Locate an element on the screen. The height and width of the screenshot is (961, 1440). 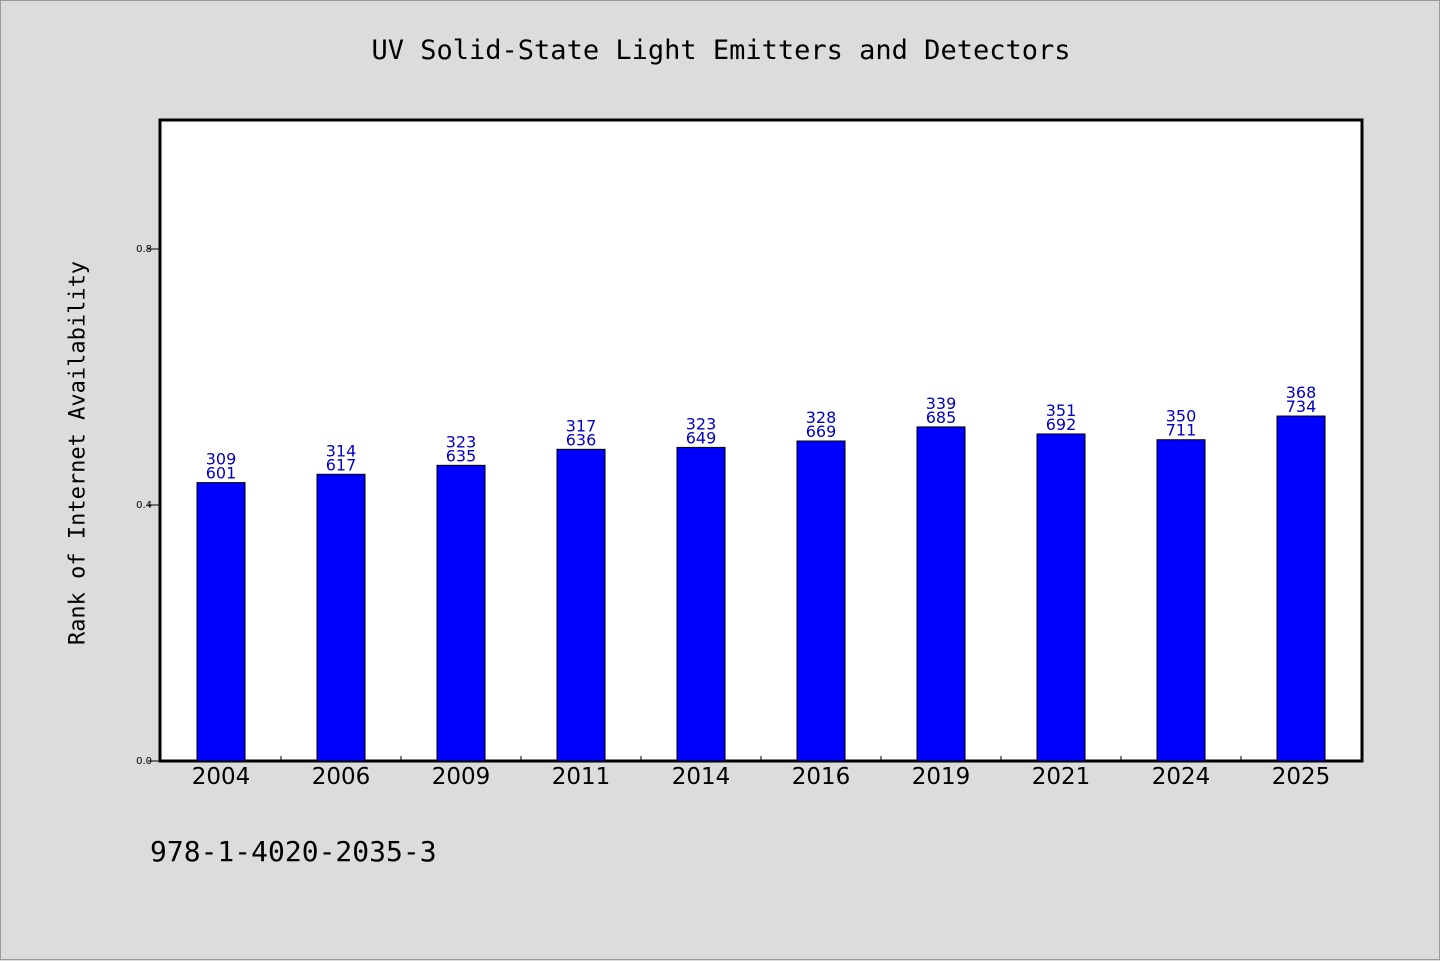
bar-2021 is located at coordinates (1061, 597).